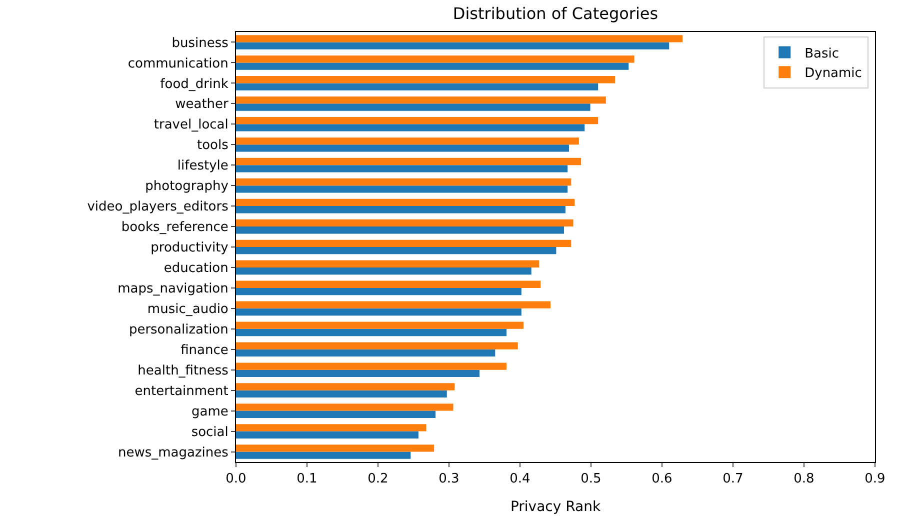 The image size is (897, 523). What do you see at coordinates (378, 479) in the screenshot?
I see `x-tick-label: 0.2` at bounding box center [378, 479].